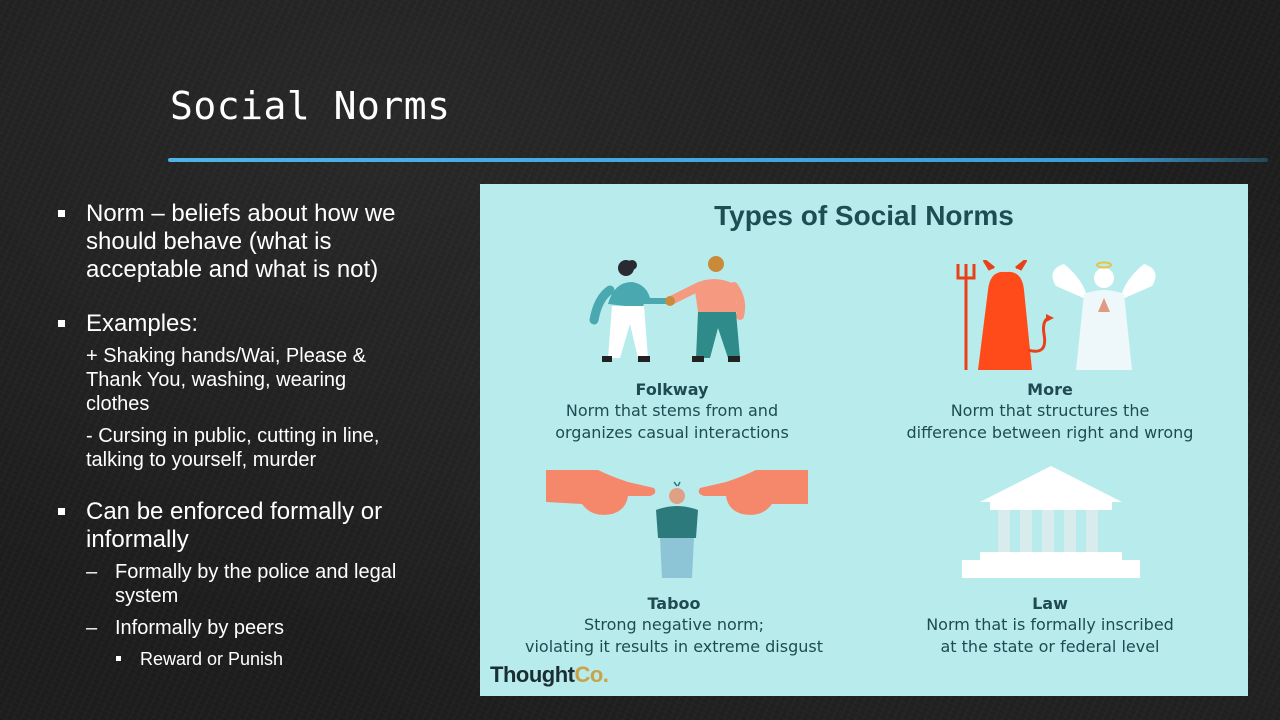 This screenshot has width=1280, height=720. What do you see at coordinates (532, 674) in the screenshot?
I see `logo-main-text: Thought` at bounding box center [532, 674].